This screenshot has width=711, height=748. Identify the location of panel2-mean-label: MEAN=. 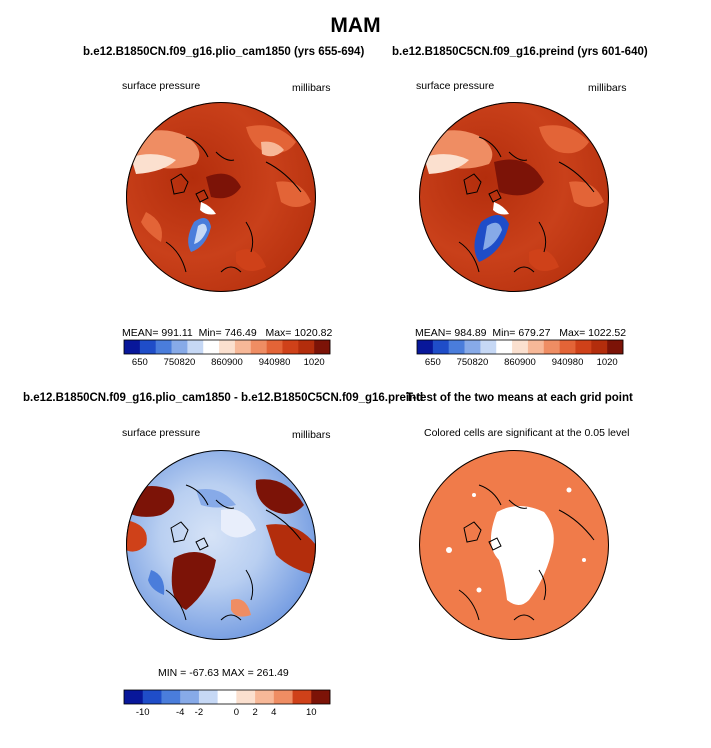
(433, 333).